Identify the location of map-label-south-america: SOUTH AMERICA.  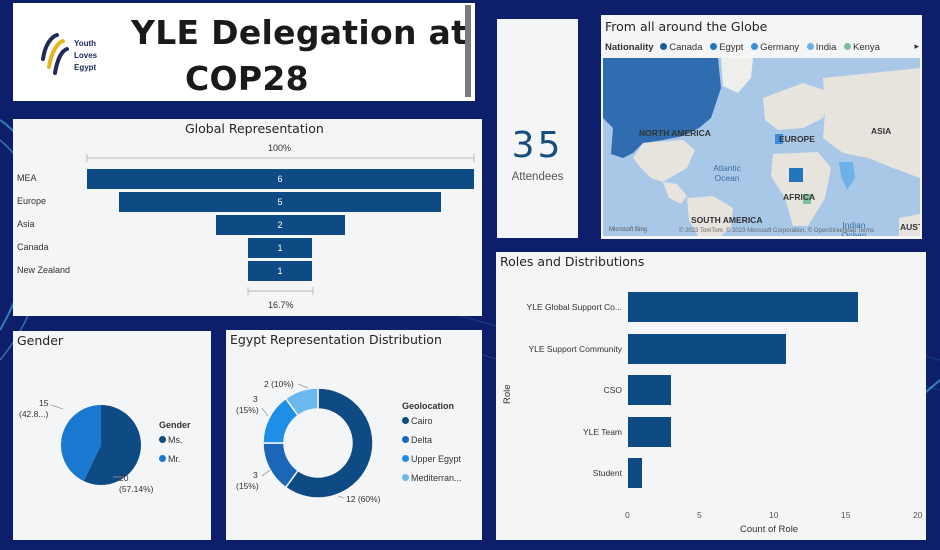
(727, 220).